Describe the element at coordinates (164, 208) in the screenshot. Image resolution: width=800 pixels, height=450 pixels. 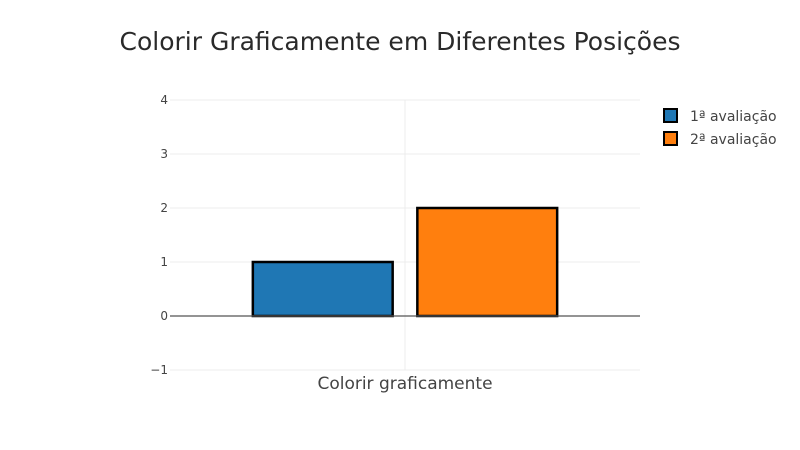
I see `y-tick-label: 2` at that location.